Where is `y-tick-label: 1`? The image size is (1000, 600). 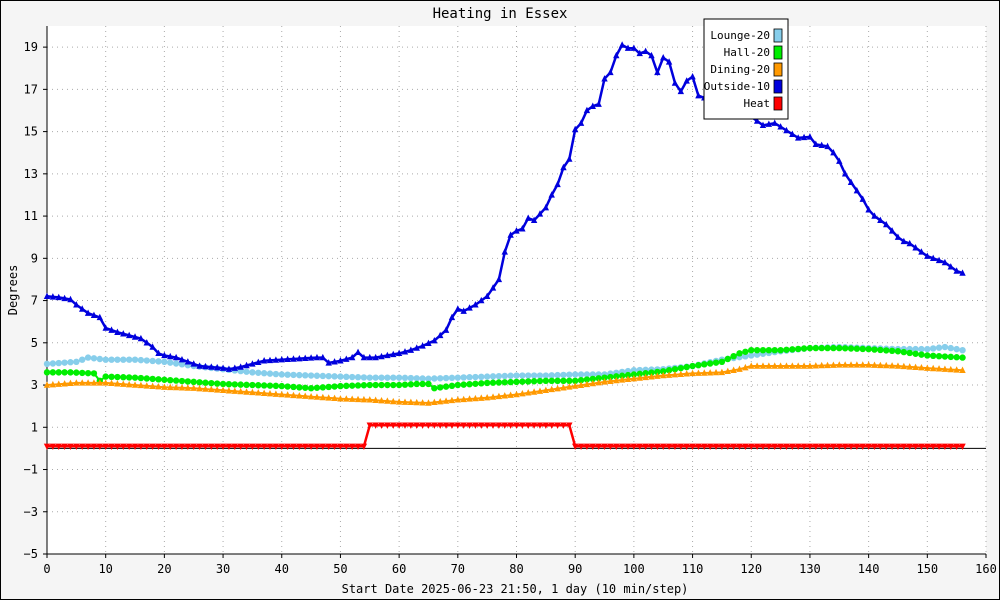
y-tick-label: 1 is located at coordinates (34, 427).